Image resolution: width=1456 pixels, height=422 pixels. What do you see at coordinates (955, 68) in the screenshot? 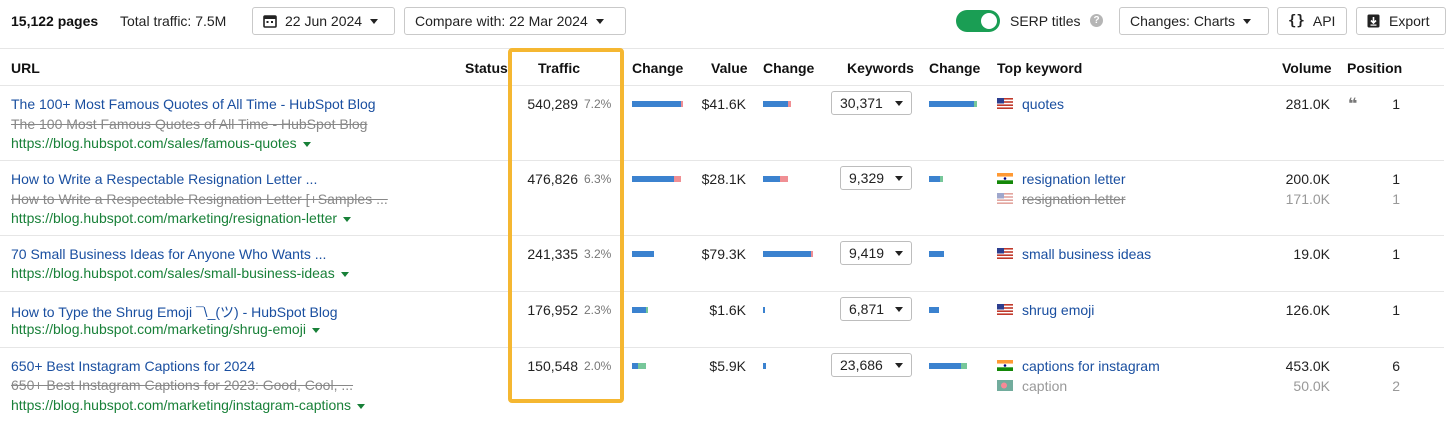
I see `col-change-keywords: Change` at bounding box center [955, 68].